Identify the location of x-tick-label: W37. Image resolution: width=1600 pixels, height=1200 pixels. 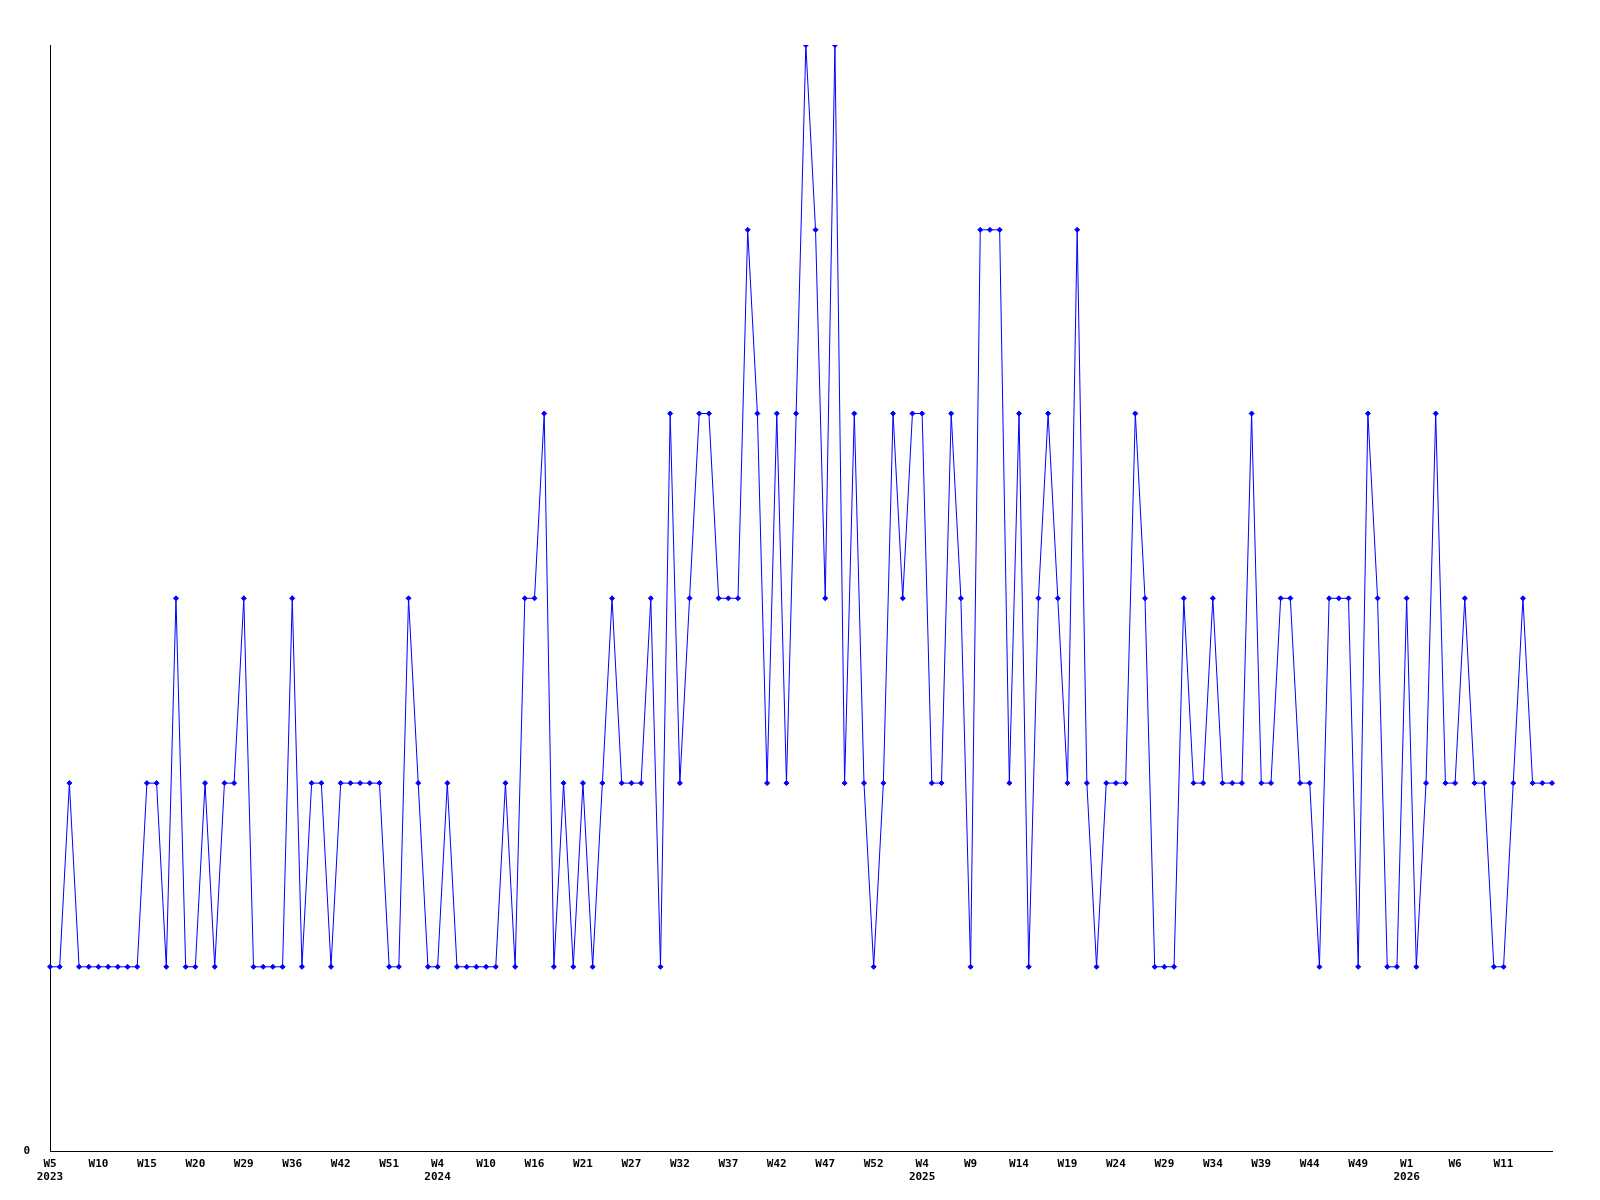
(728, 1164).